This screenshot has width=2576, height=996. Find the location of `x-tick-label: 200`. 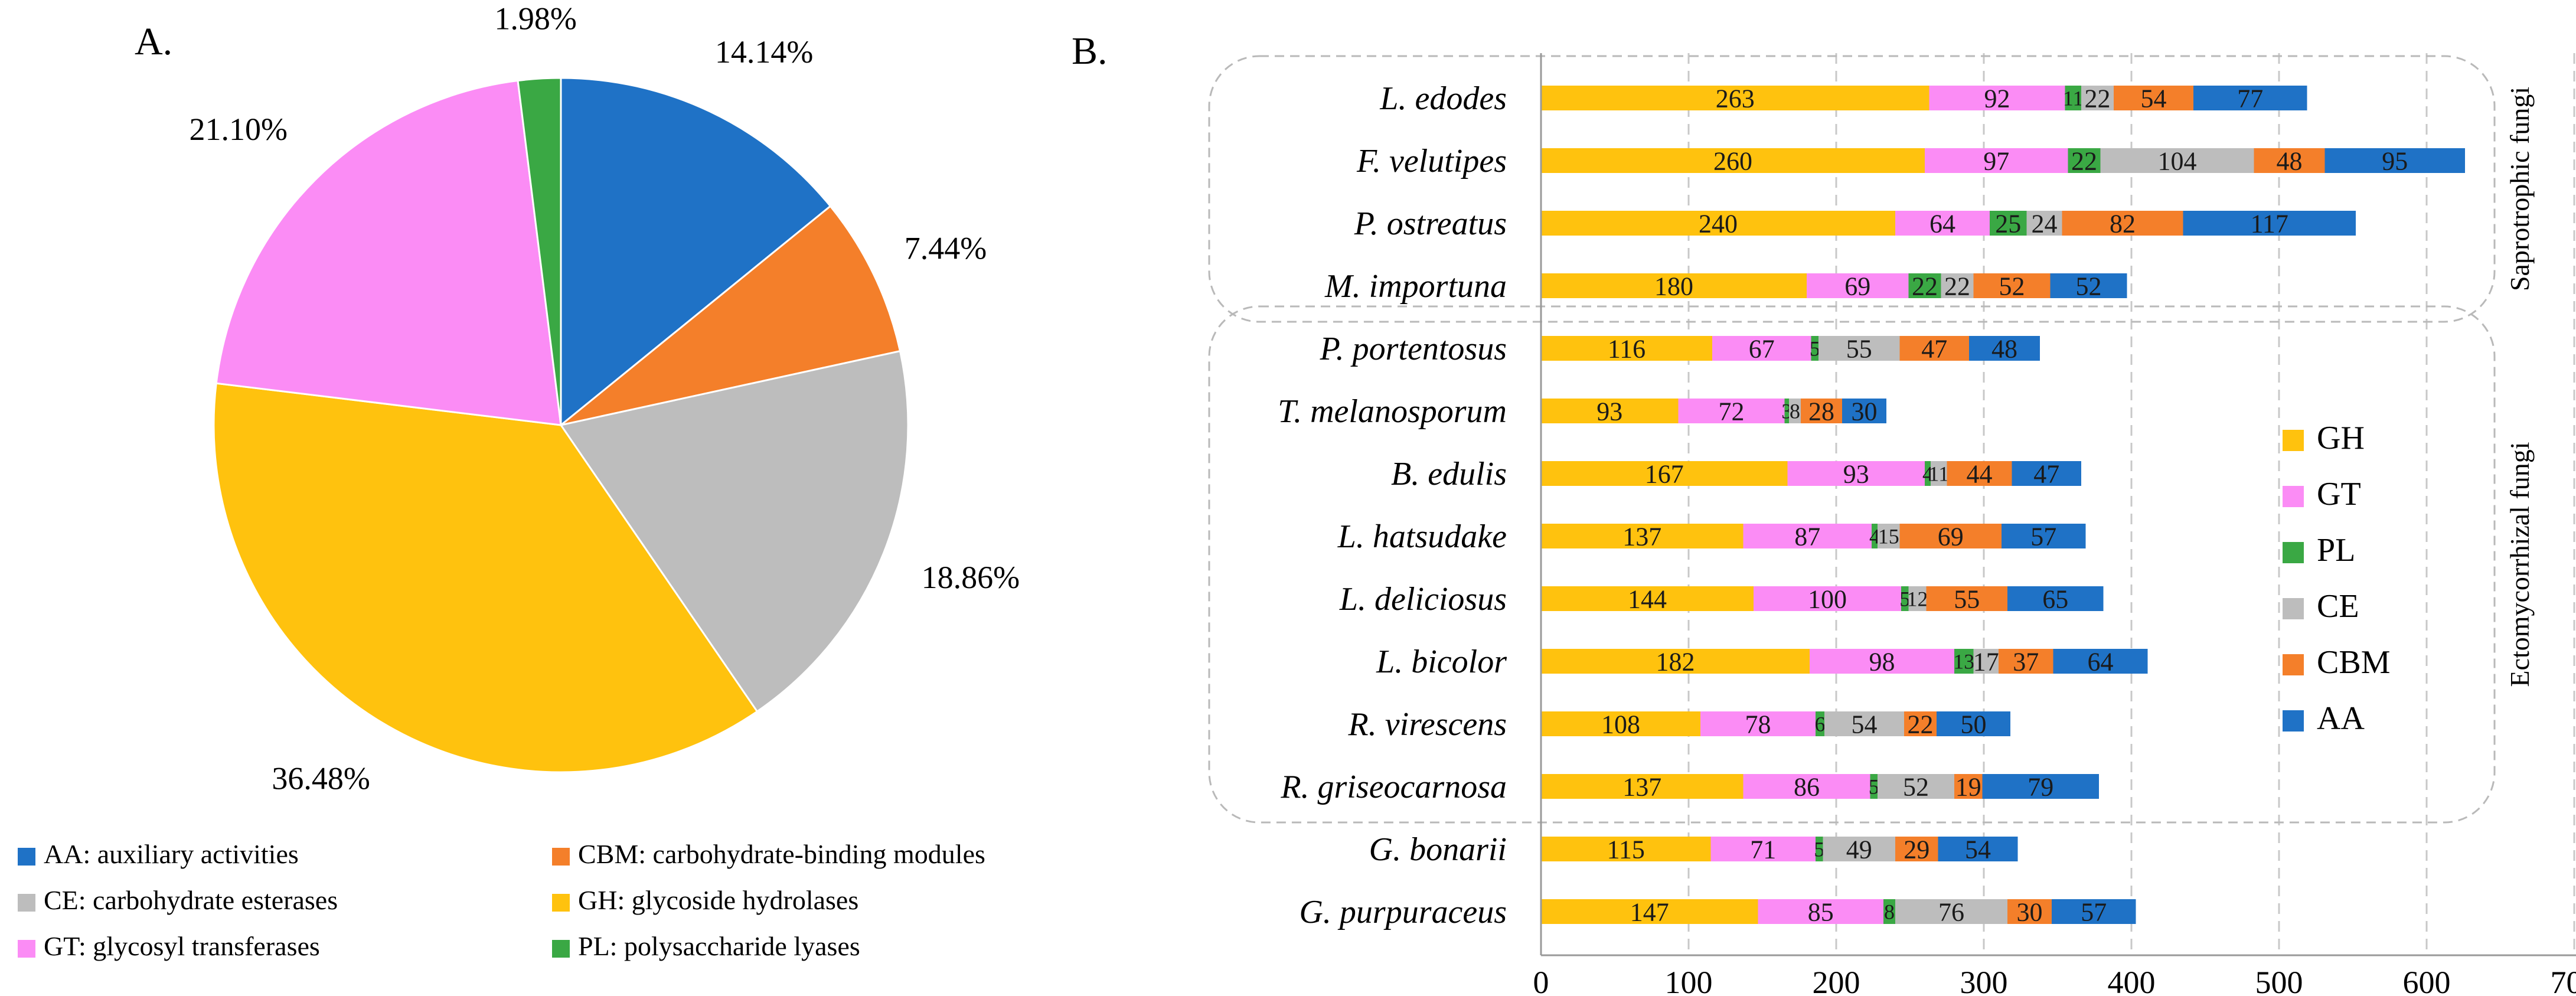

x-tick-label: 200 is located at coordinates (1836, 980).